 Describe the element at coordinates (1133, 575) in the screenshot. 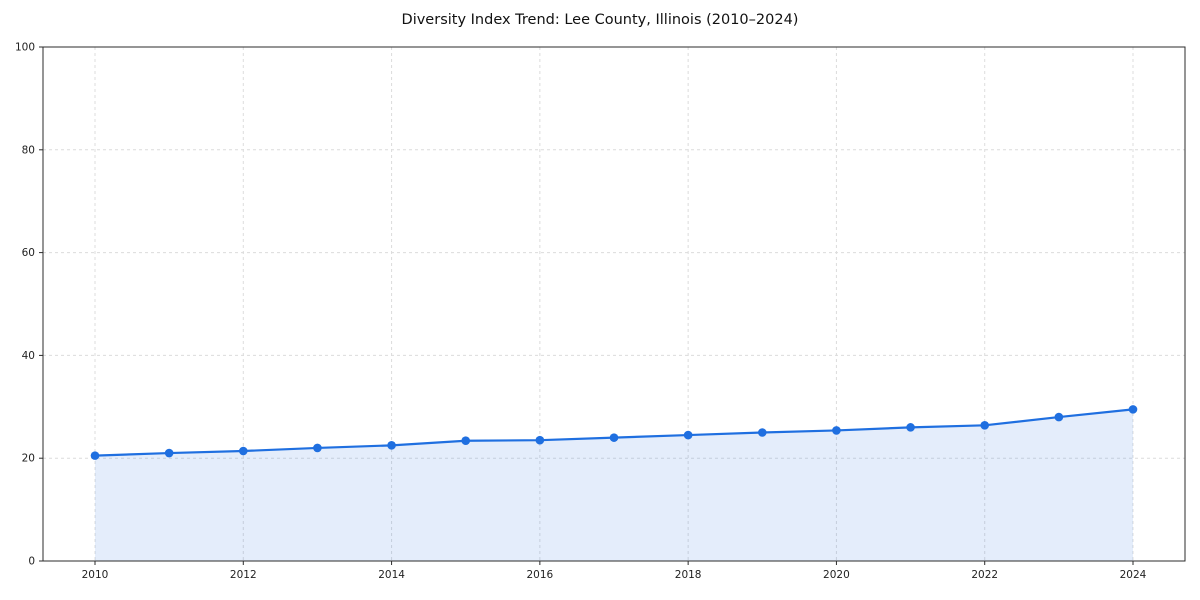

I see `x-tick-label: 2024` at that location.